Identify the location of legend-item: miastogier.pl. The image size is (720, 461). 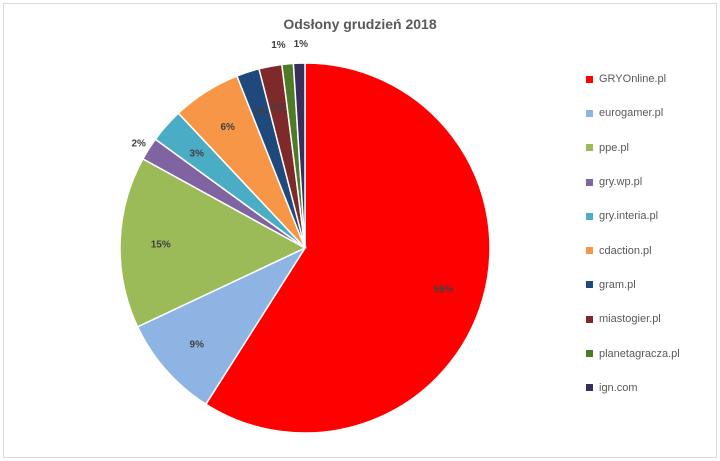
(633, 319).